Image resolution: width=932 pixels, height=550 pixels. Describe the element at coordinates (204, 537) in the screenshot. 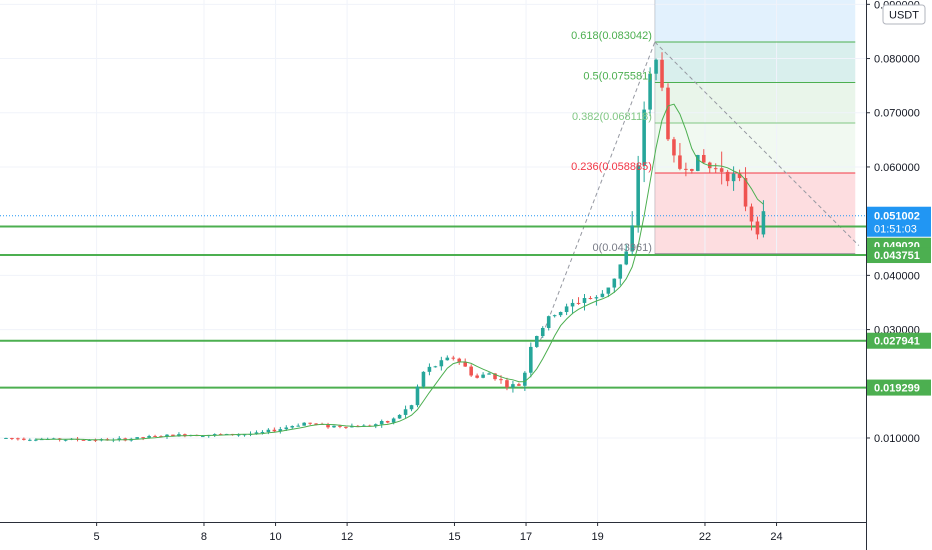

I see `x-tick-label: 8` at that location.